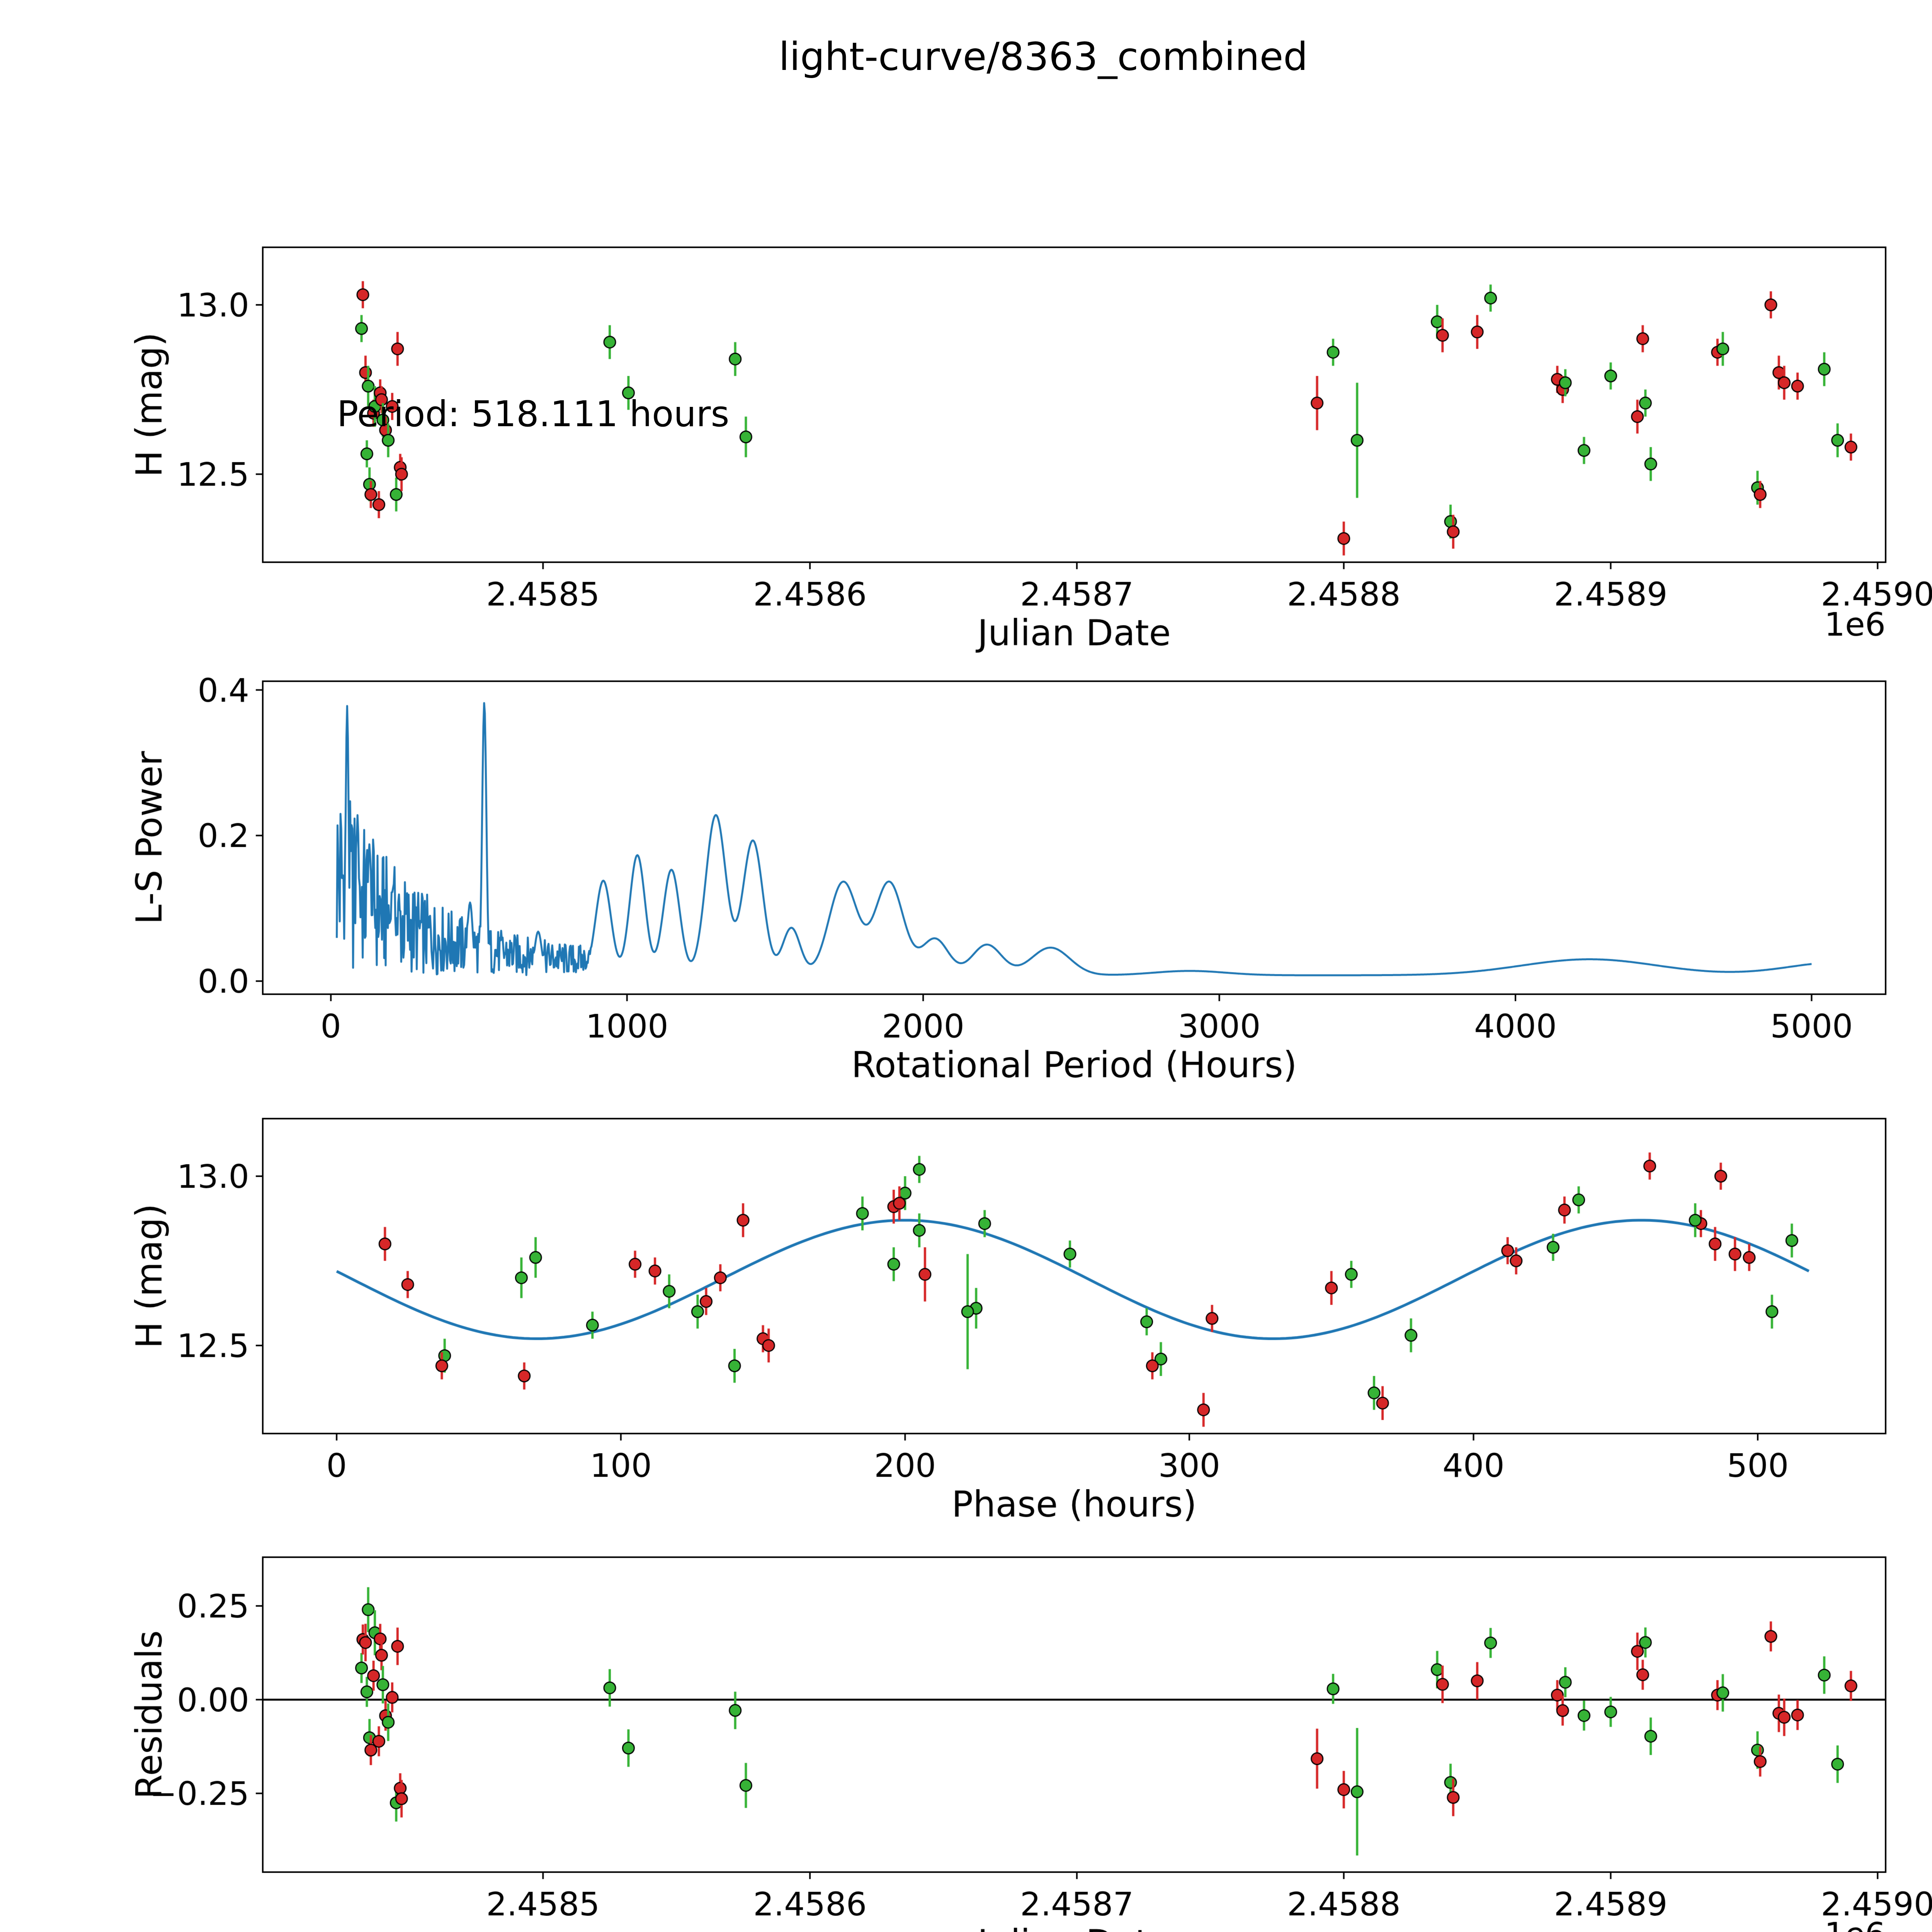 Image resolution: width=1932 pixels, height=1932 pixels. Describe the element at coordinates (1043, 57) in the screenshot. I see `figure-title: light-curve/8363_combined` at that location.